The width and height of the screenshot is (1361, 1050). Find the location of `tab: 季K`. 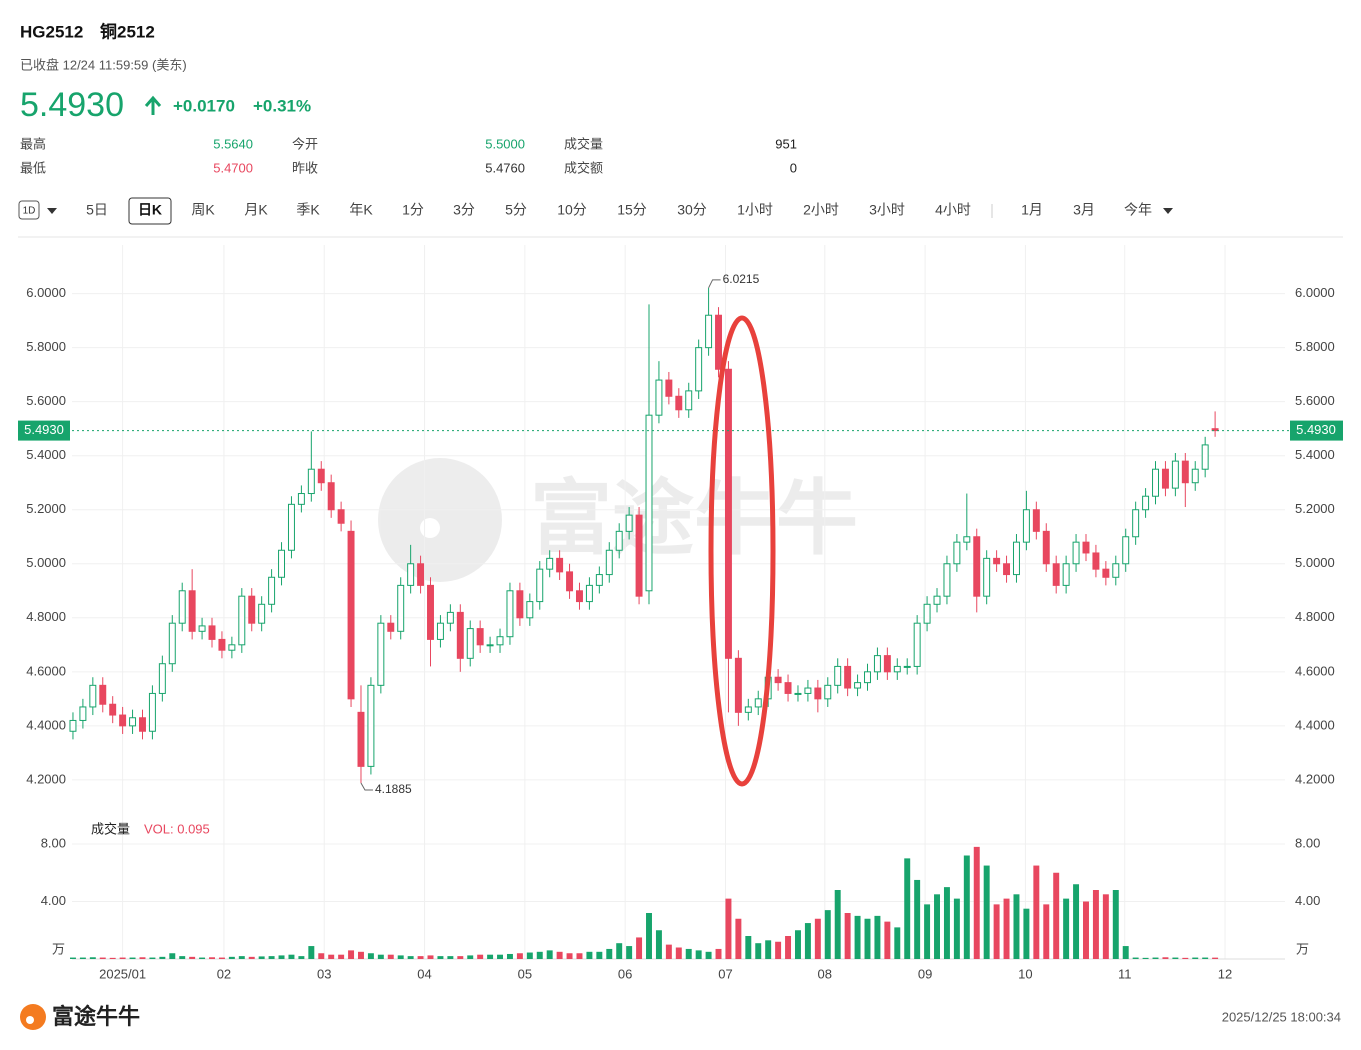

tab: 季K is located at coordinates (308, 210).